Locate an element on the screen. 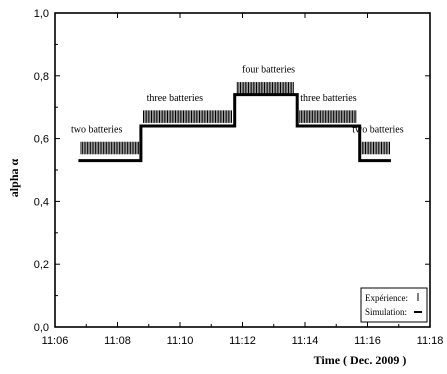 The height and width of the screenshot is (374, 447). y-tick-label: 1,0 is located at coordinates (41, 14).